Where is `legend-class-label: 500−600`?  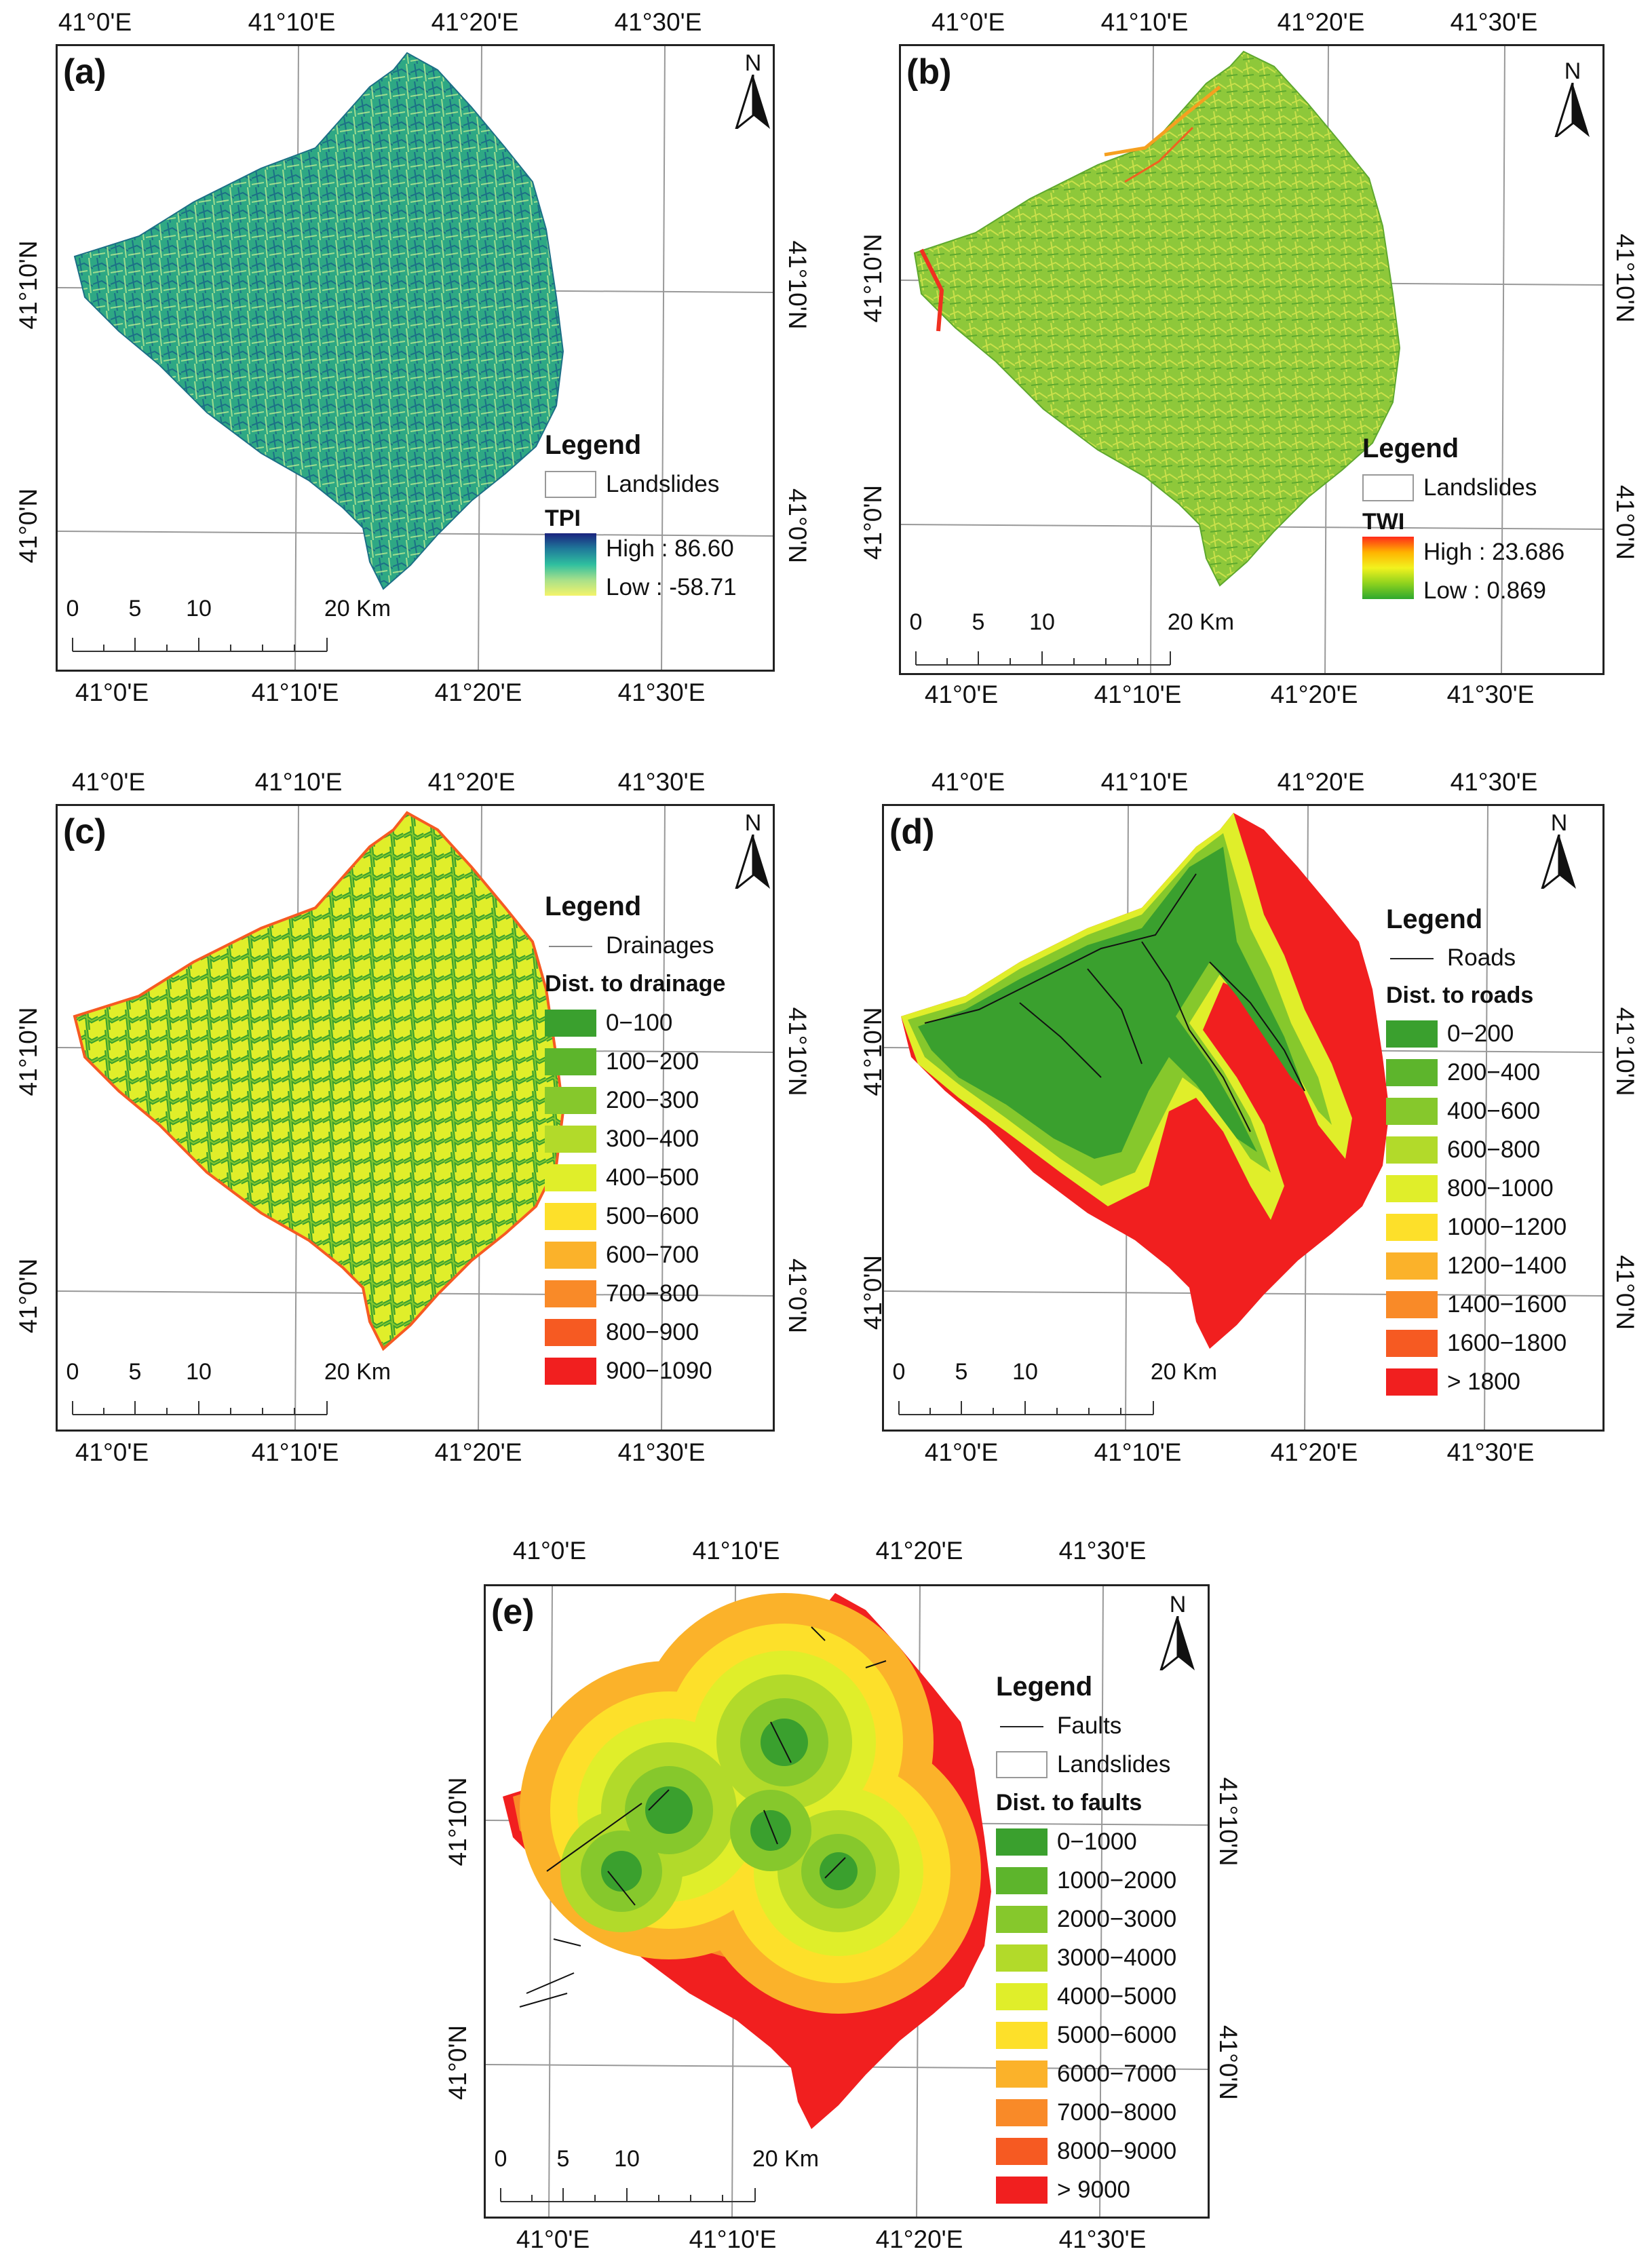 legend-class-label: 500−600 is located at coordinates (652, 1216).